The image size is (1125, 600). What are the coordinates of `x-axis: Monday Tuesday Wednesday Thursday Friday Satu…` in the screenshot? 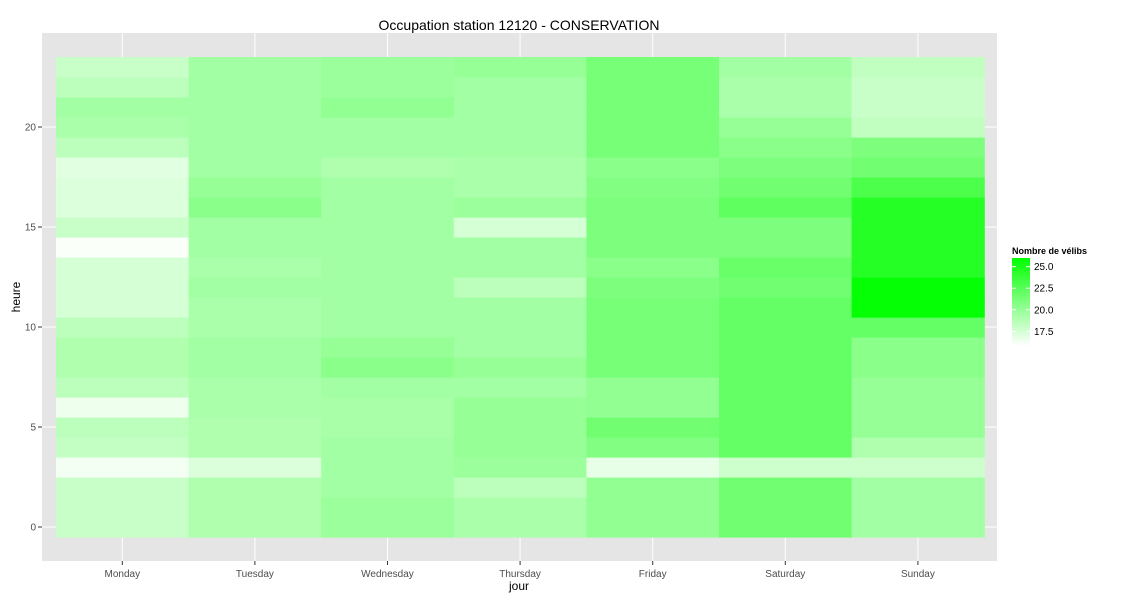 It's located at (520, 570).